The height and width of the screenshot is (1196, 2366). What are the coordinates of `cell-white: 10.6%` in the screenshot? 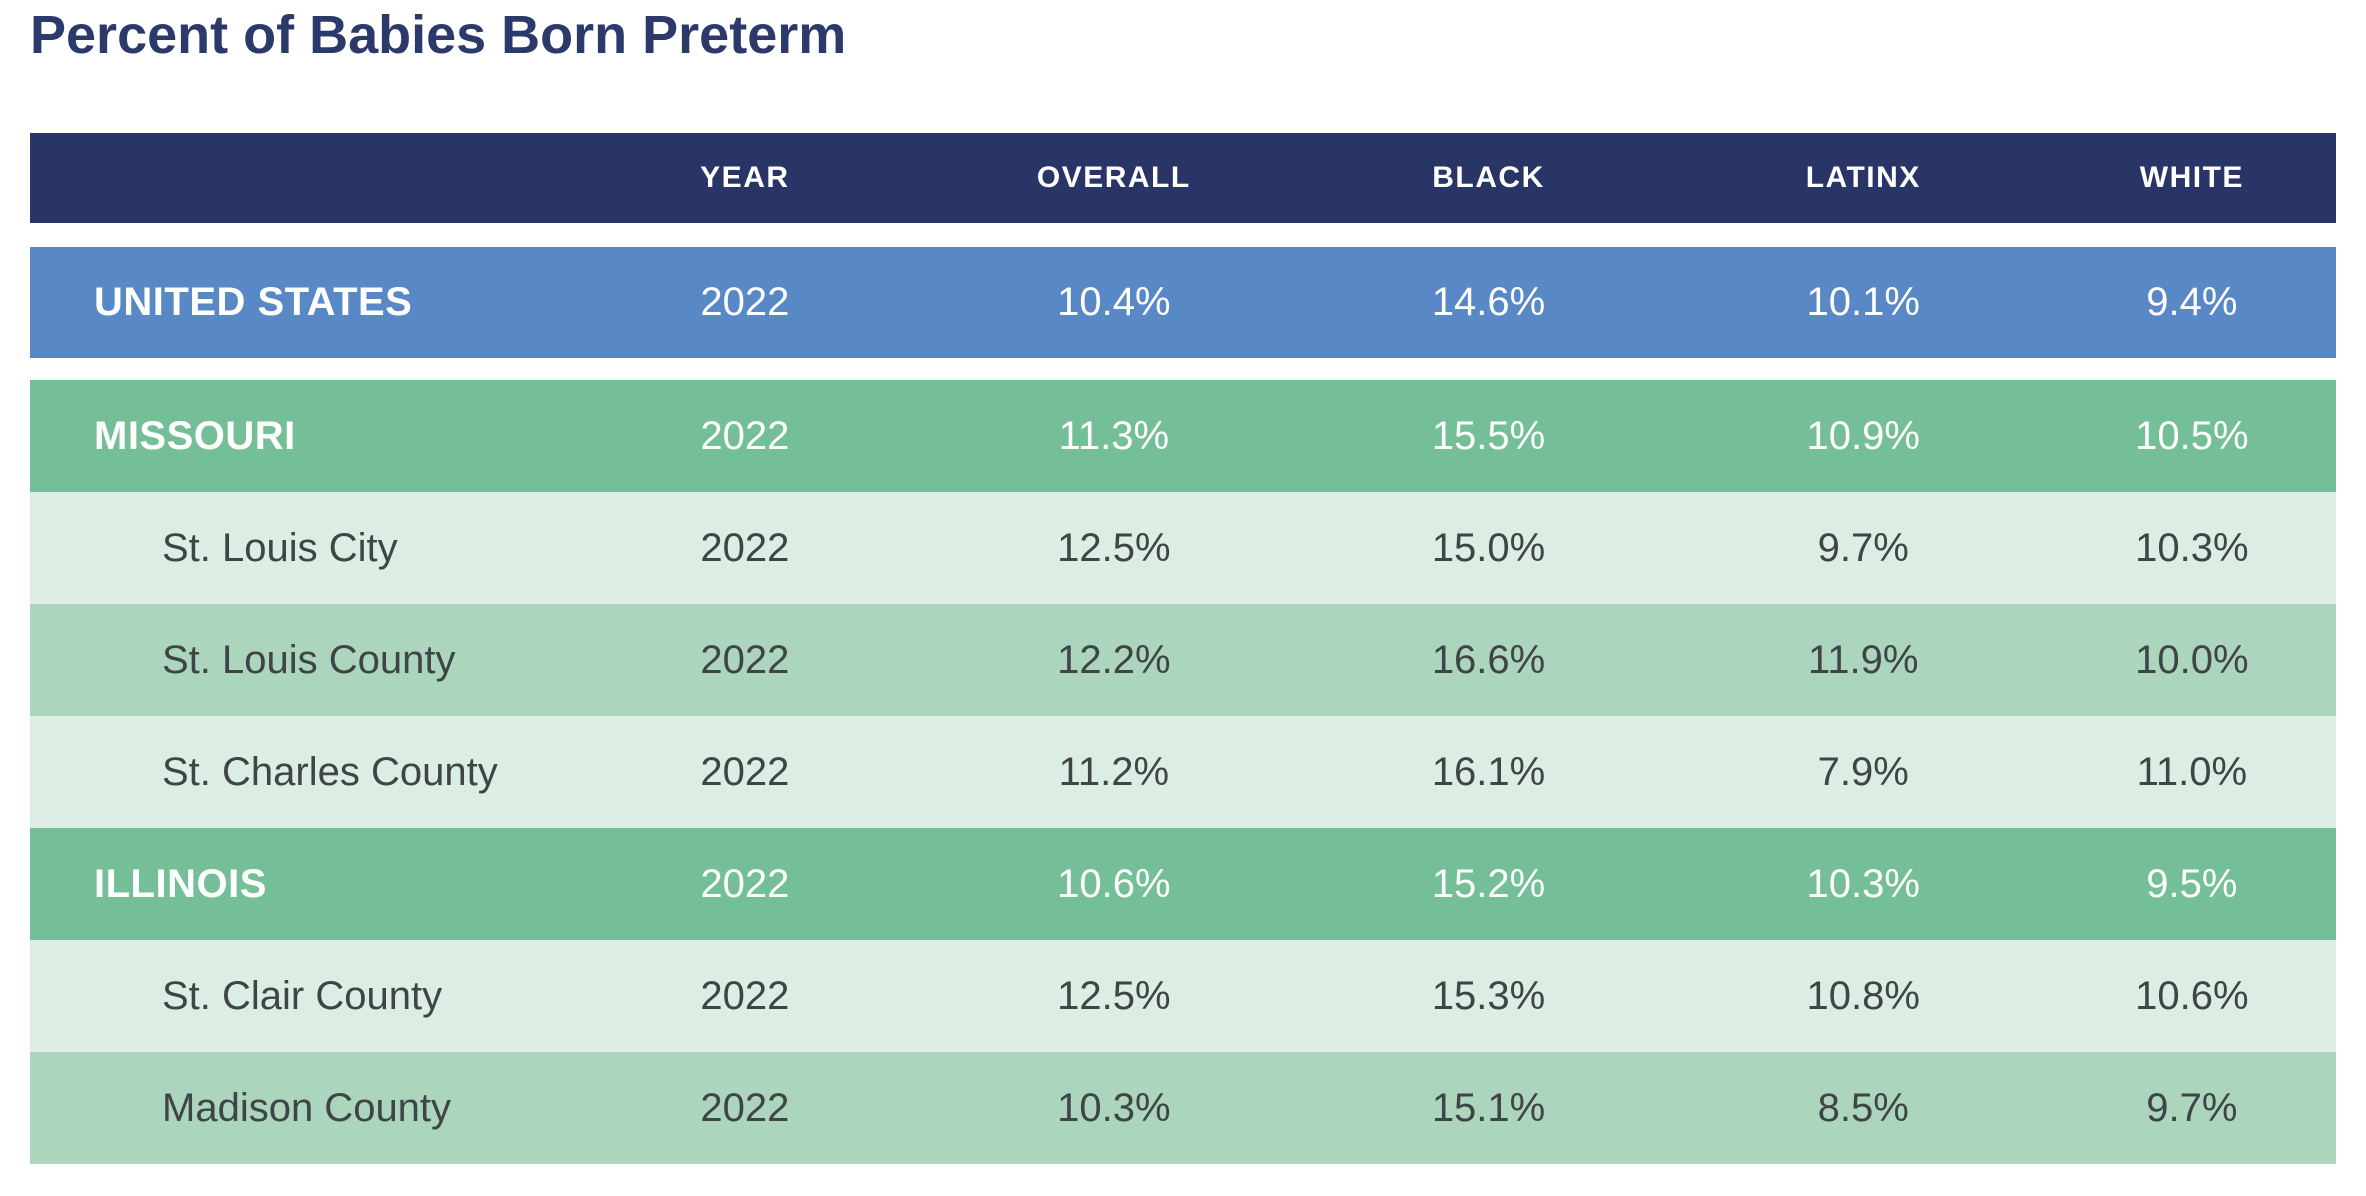 It's located at (2192, 995).